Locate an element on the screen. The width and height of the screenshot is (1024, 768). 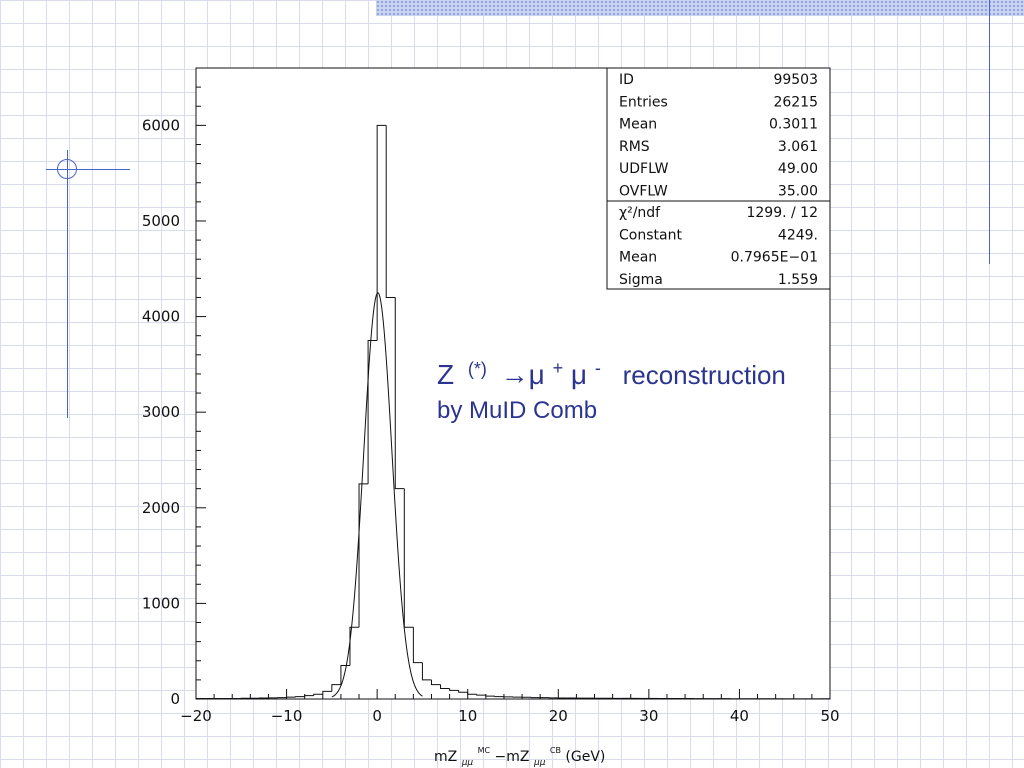
fit-label: Constant is located at coordinates (650, 235).